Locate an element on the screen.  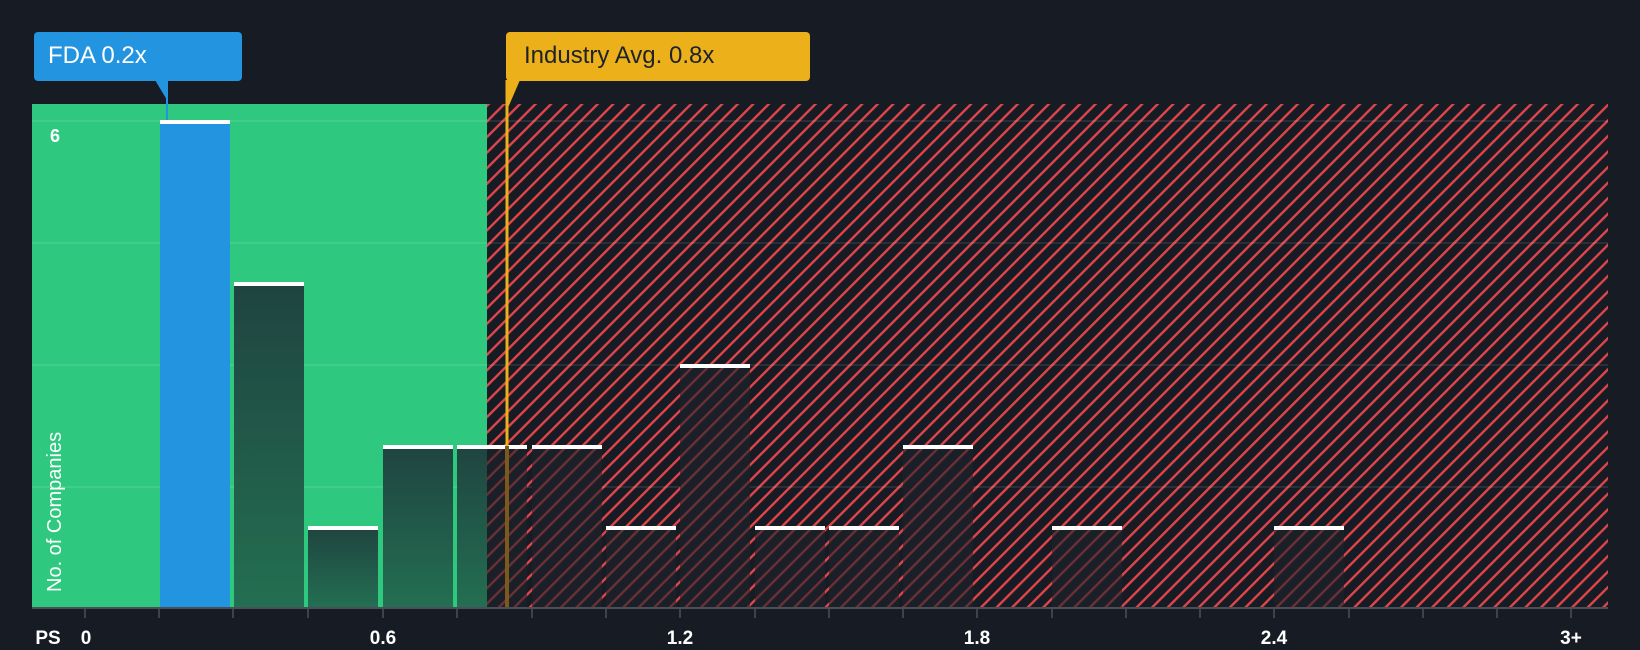
industry-avg-callout-label: Industry Avg. 0.8x is located at coordinates (619, 55).